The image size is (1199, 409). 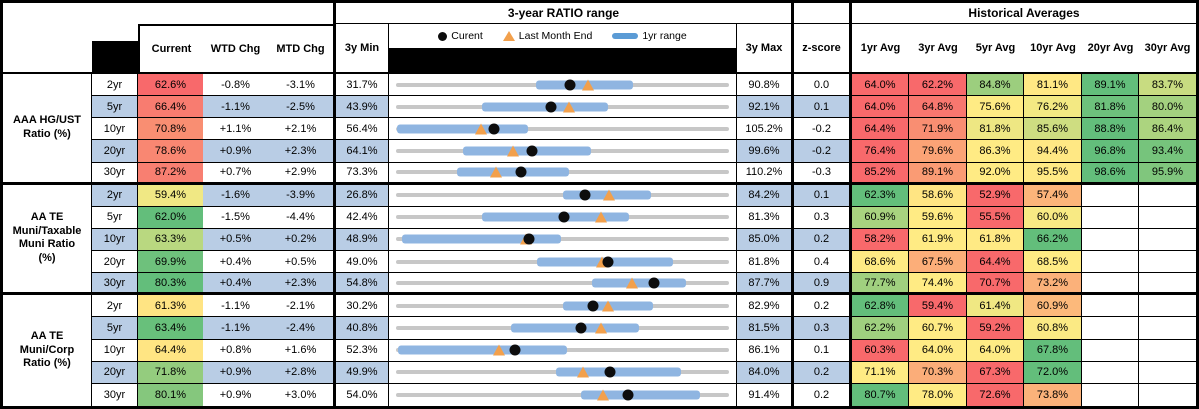 I want to click on wtd-chg-cell: +1.1%, so click(x=235, y=129).